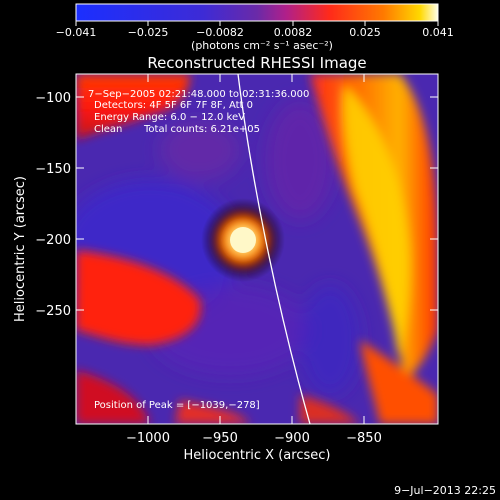 Image resolution: width=500 pixels, height=500 pixels. Describe the element at coordinates (108, 129) in the screenshot. I see `clean-label: Clean` at that location.